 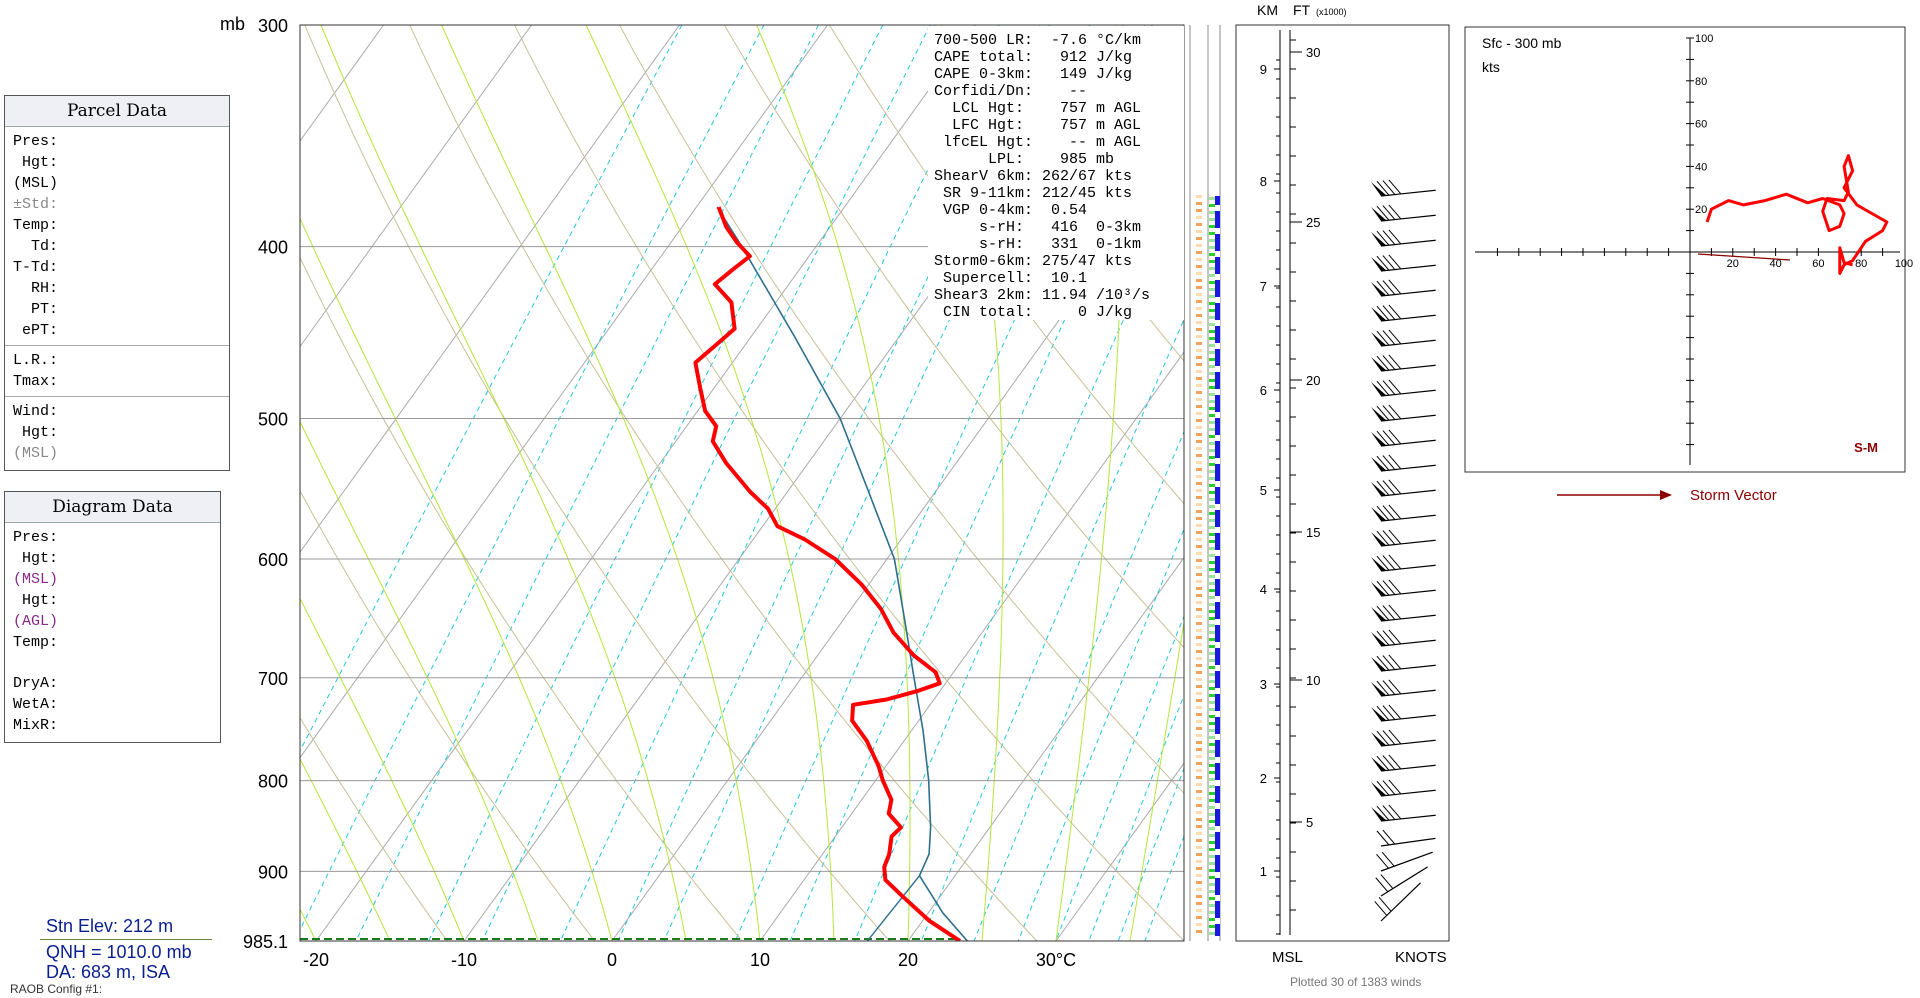 What do you see at coordinates (1733, 495) in the screenshot?
I see `storm-vector-label: Storm Vector` at bounding box center [1733, 495].